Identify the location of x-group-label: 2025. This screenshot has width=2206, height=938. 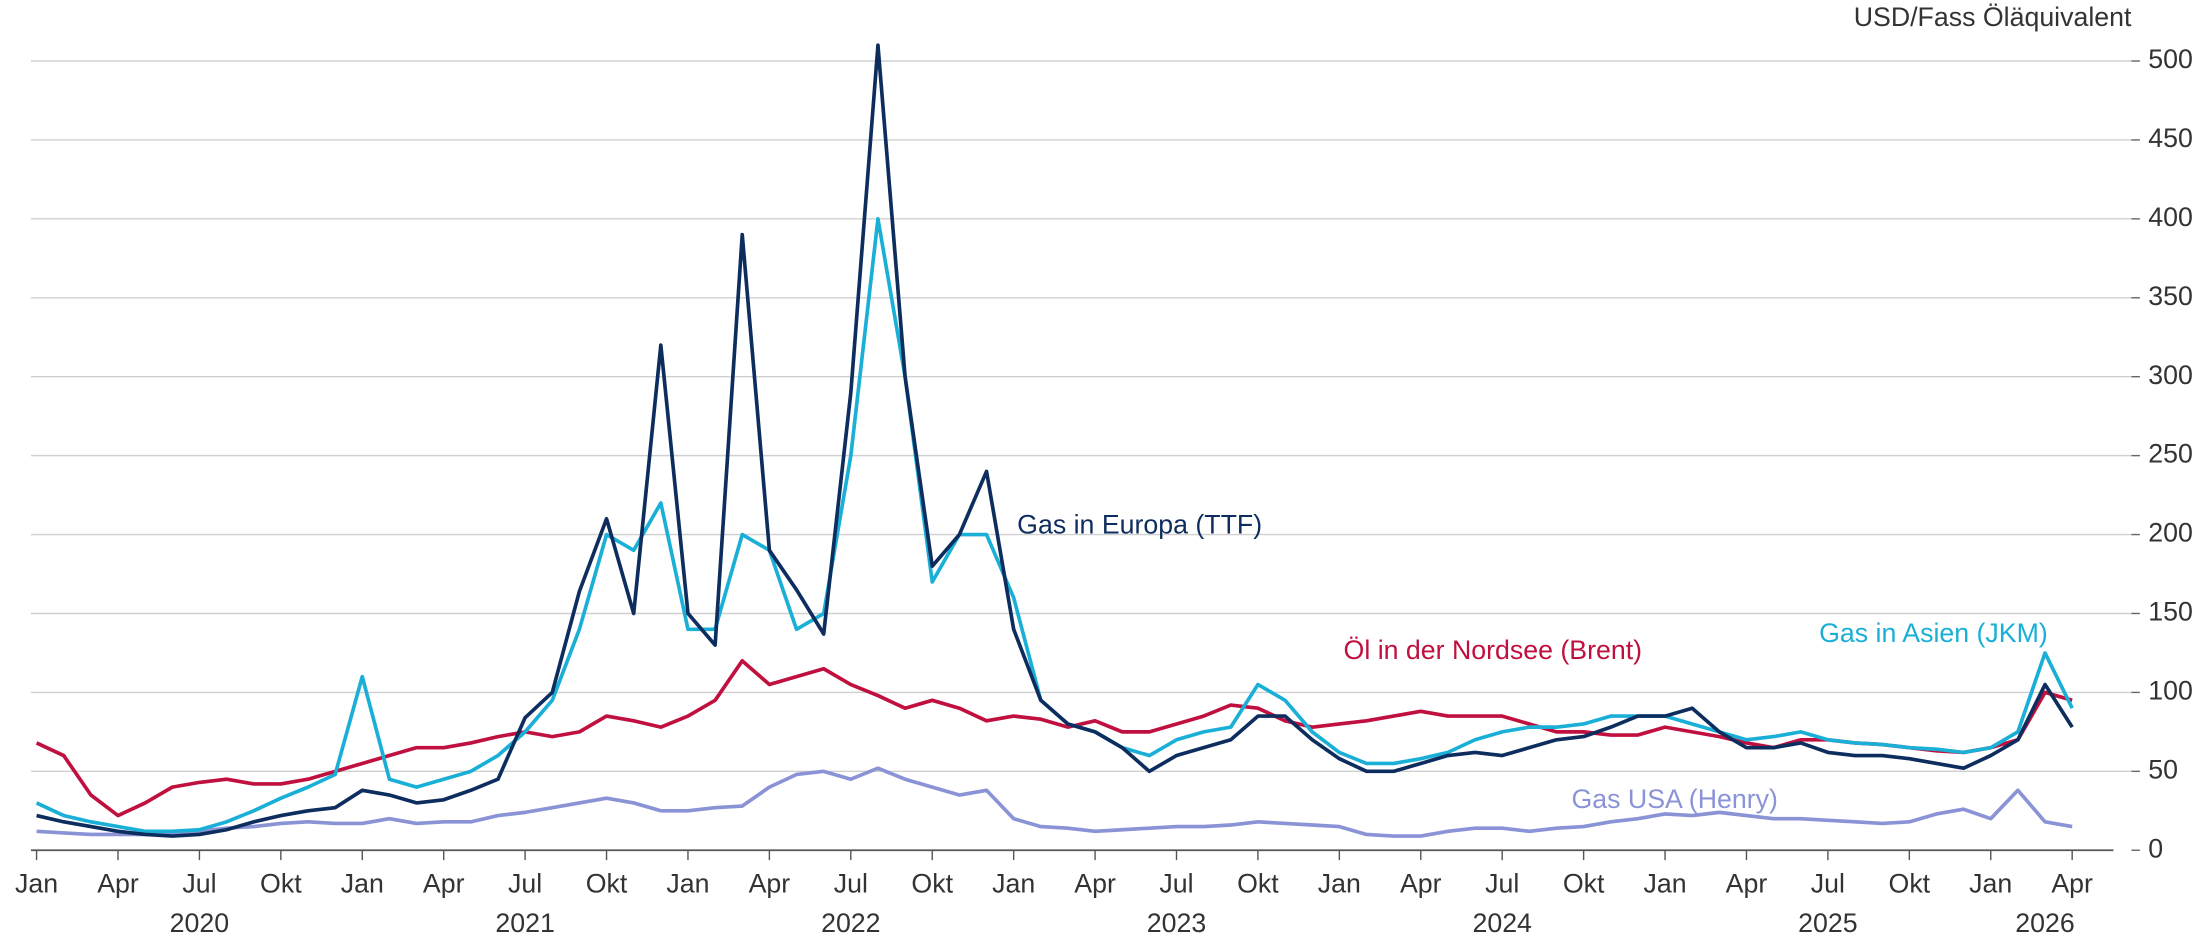
(1827, 923).